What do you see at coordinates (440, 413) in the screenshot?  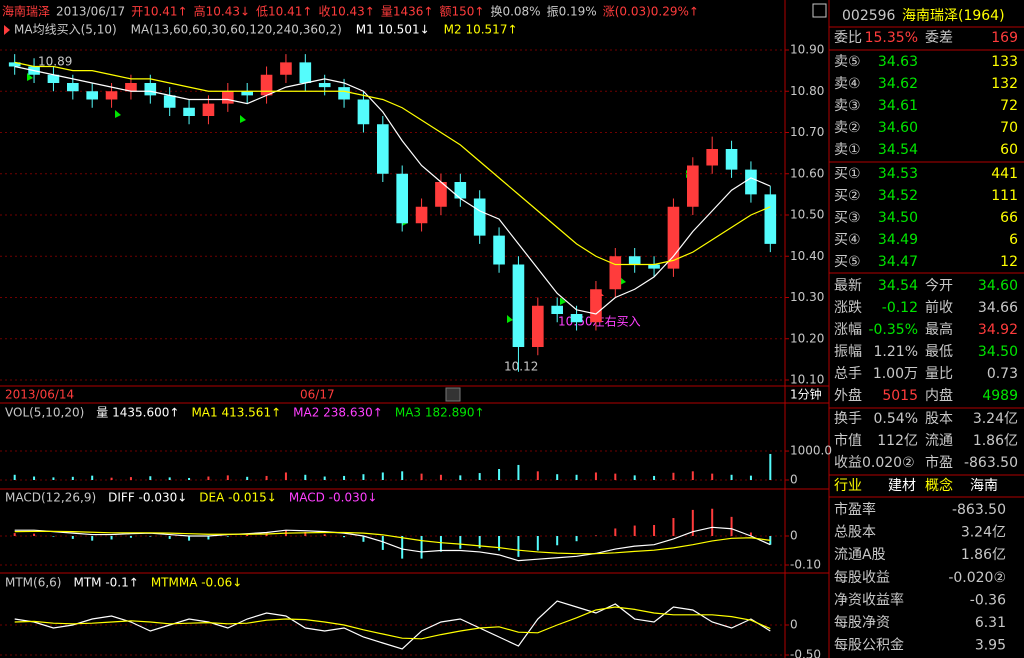 I see `header-item: MA3 182.890↑` at bounding box center [440, 413].